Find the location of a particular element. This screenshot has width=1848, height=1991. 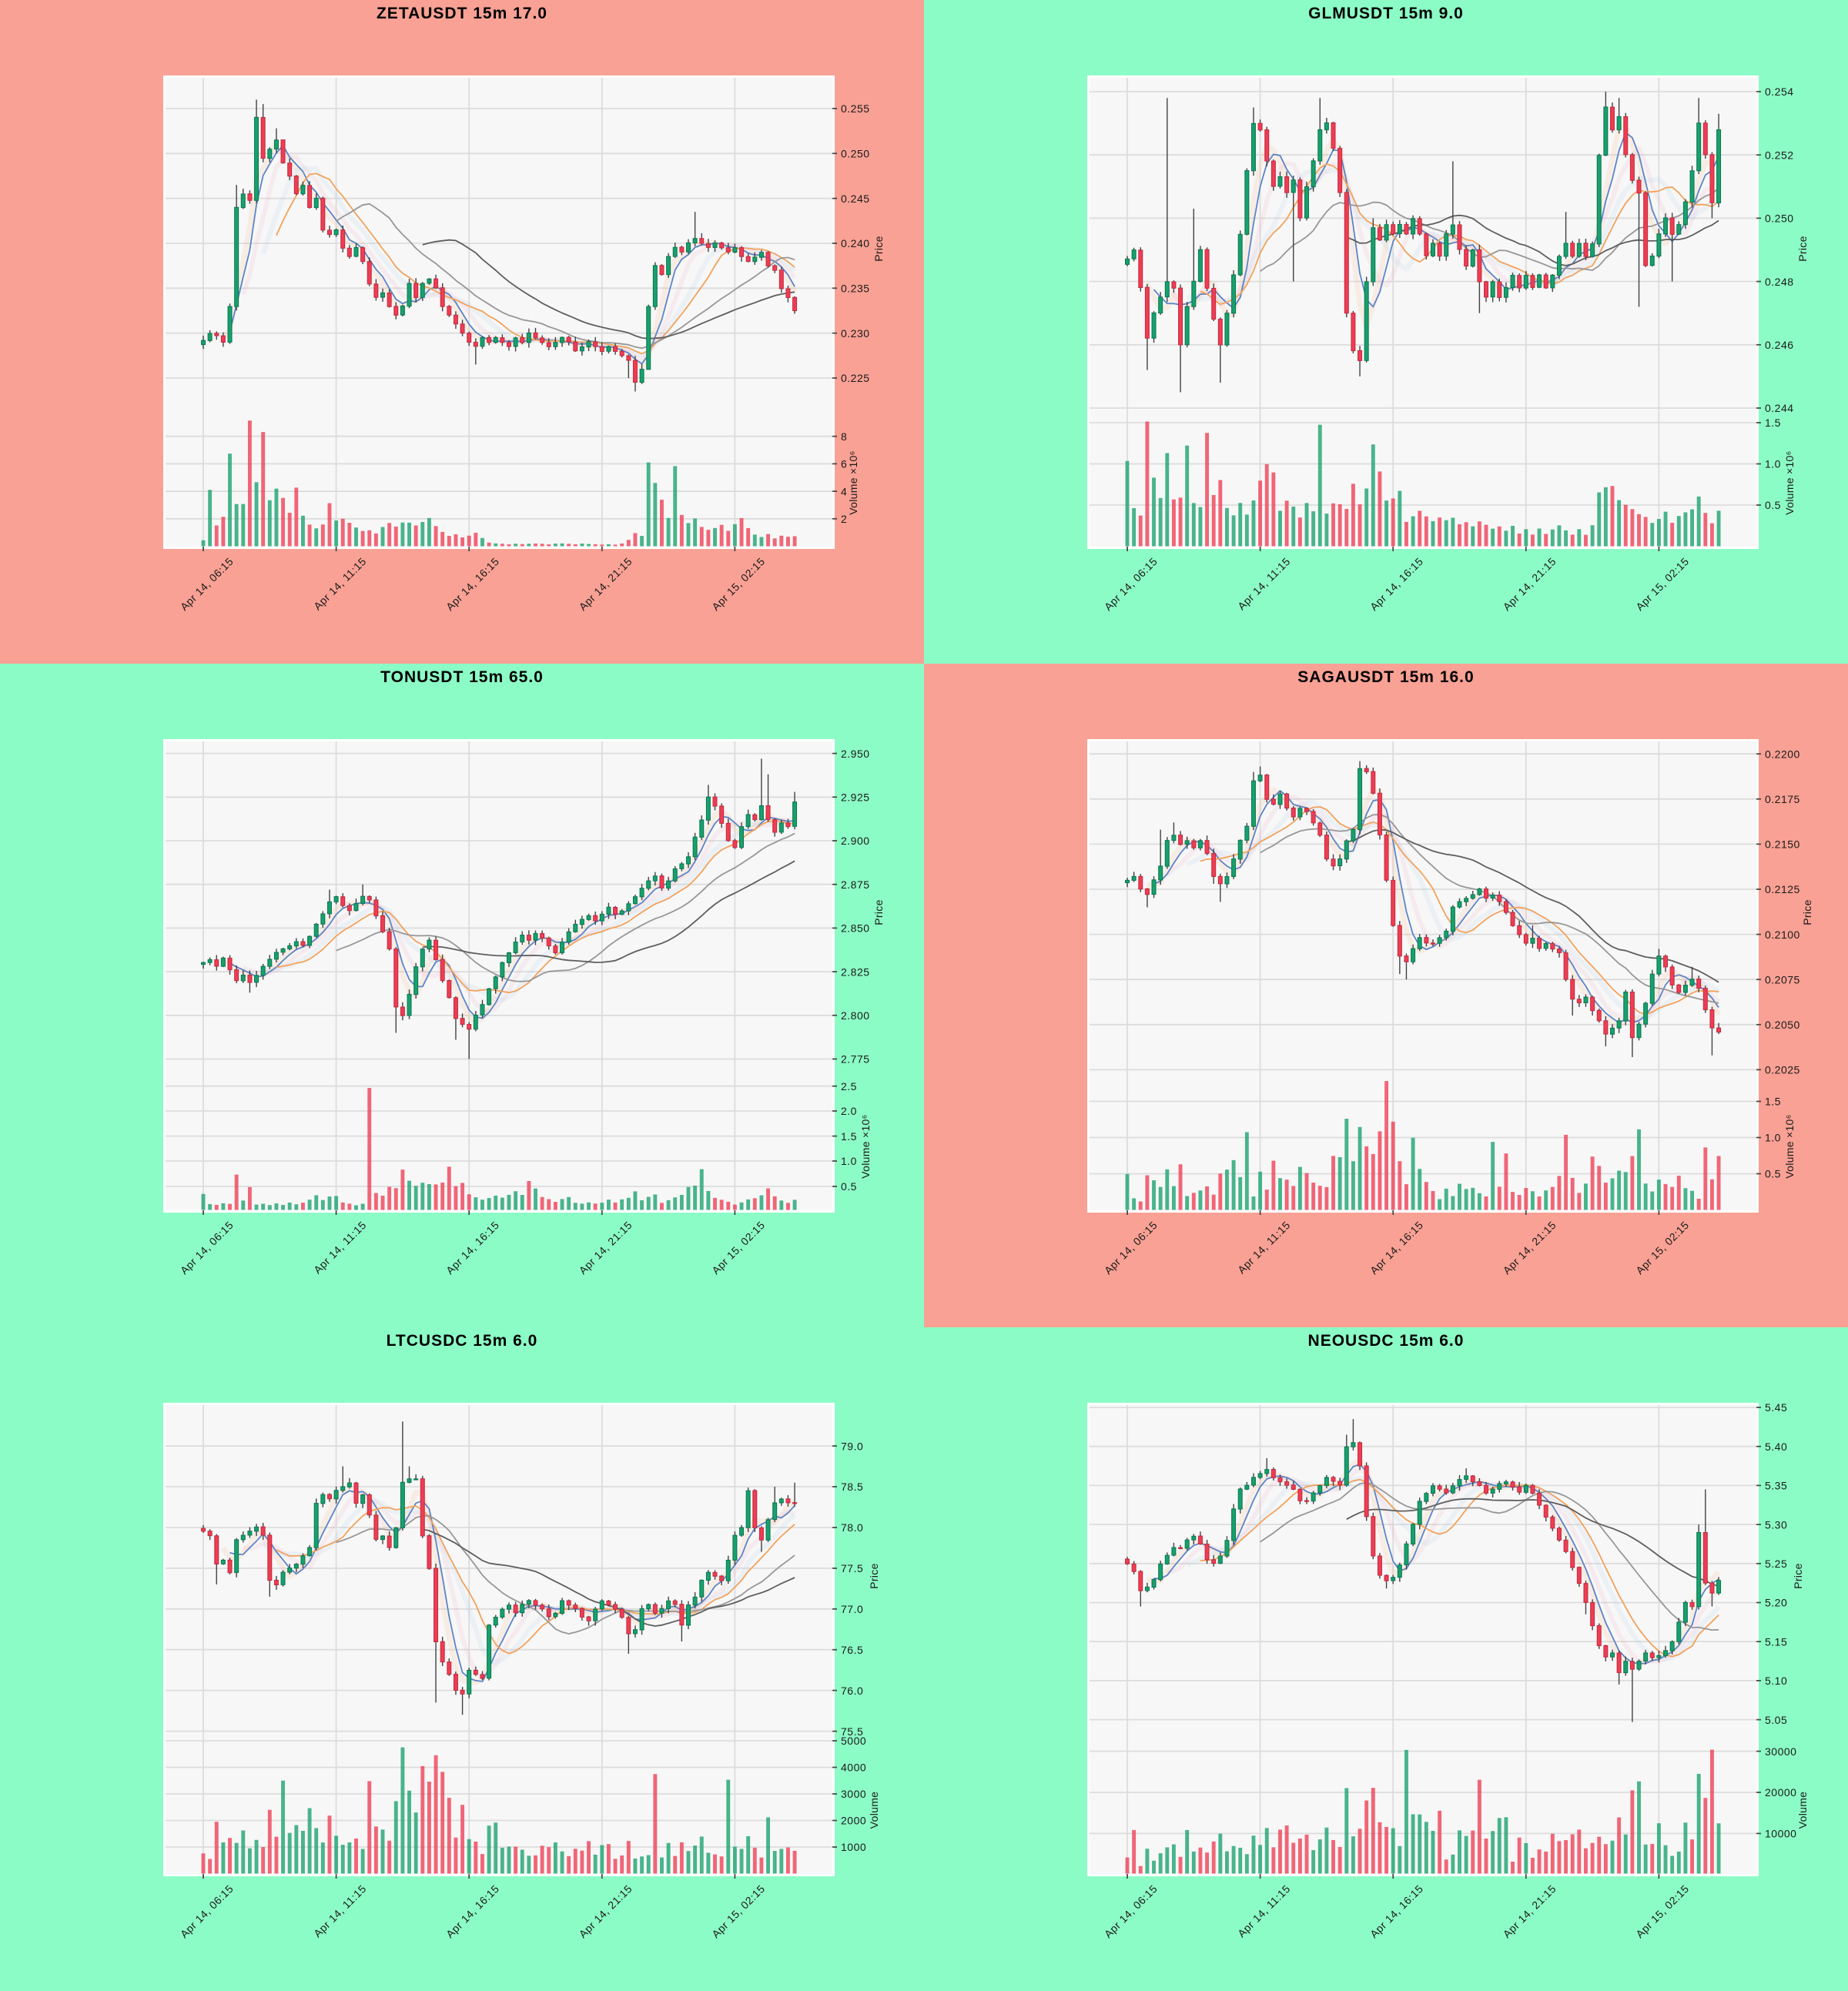

svg-text: 2.800 is located at coordinates (856, 1015).